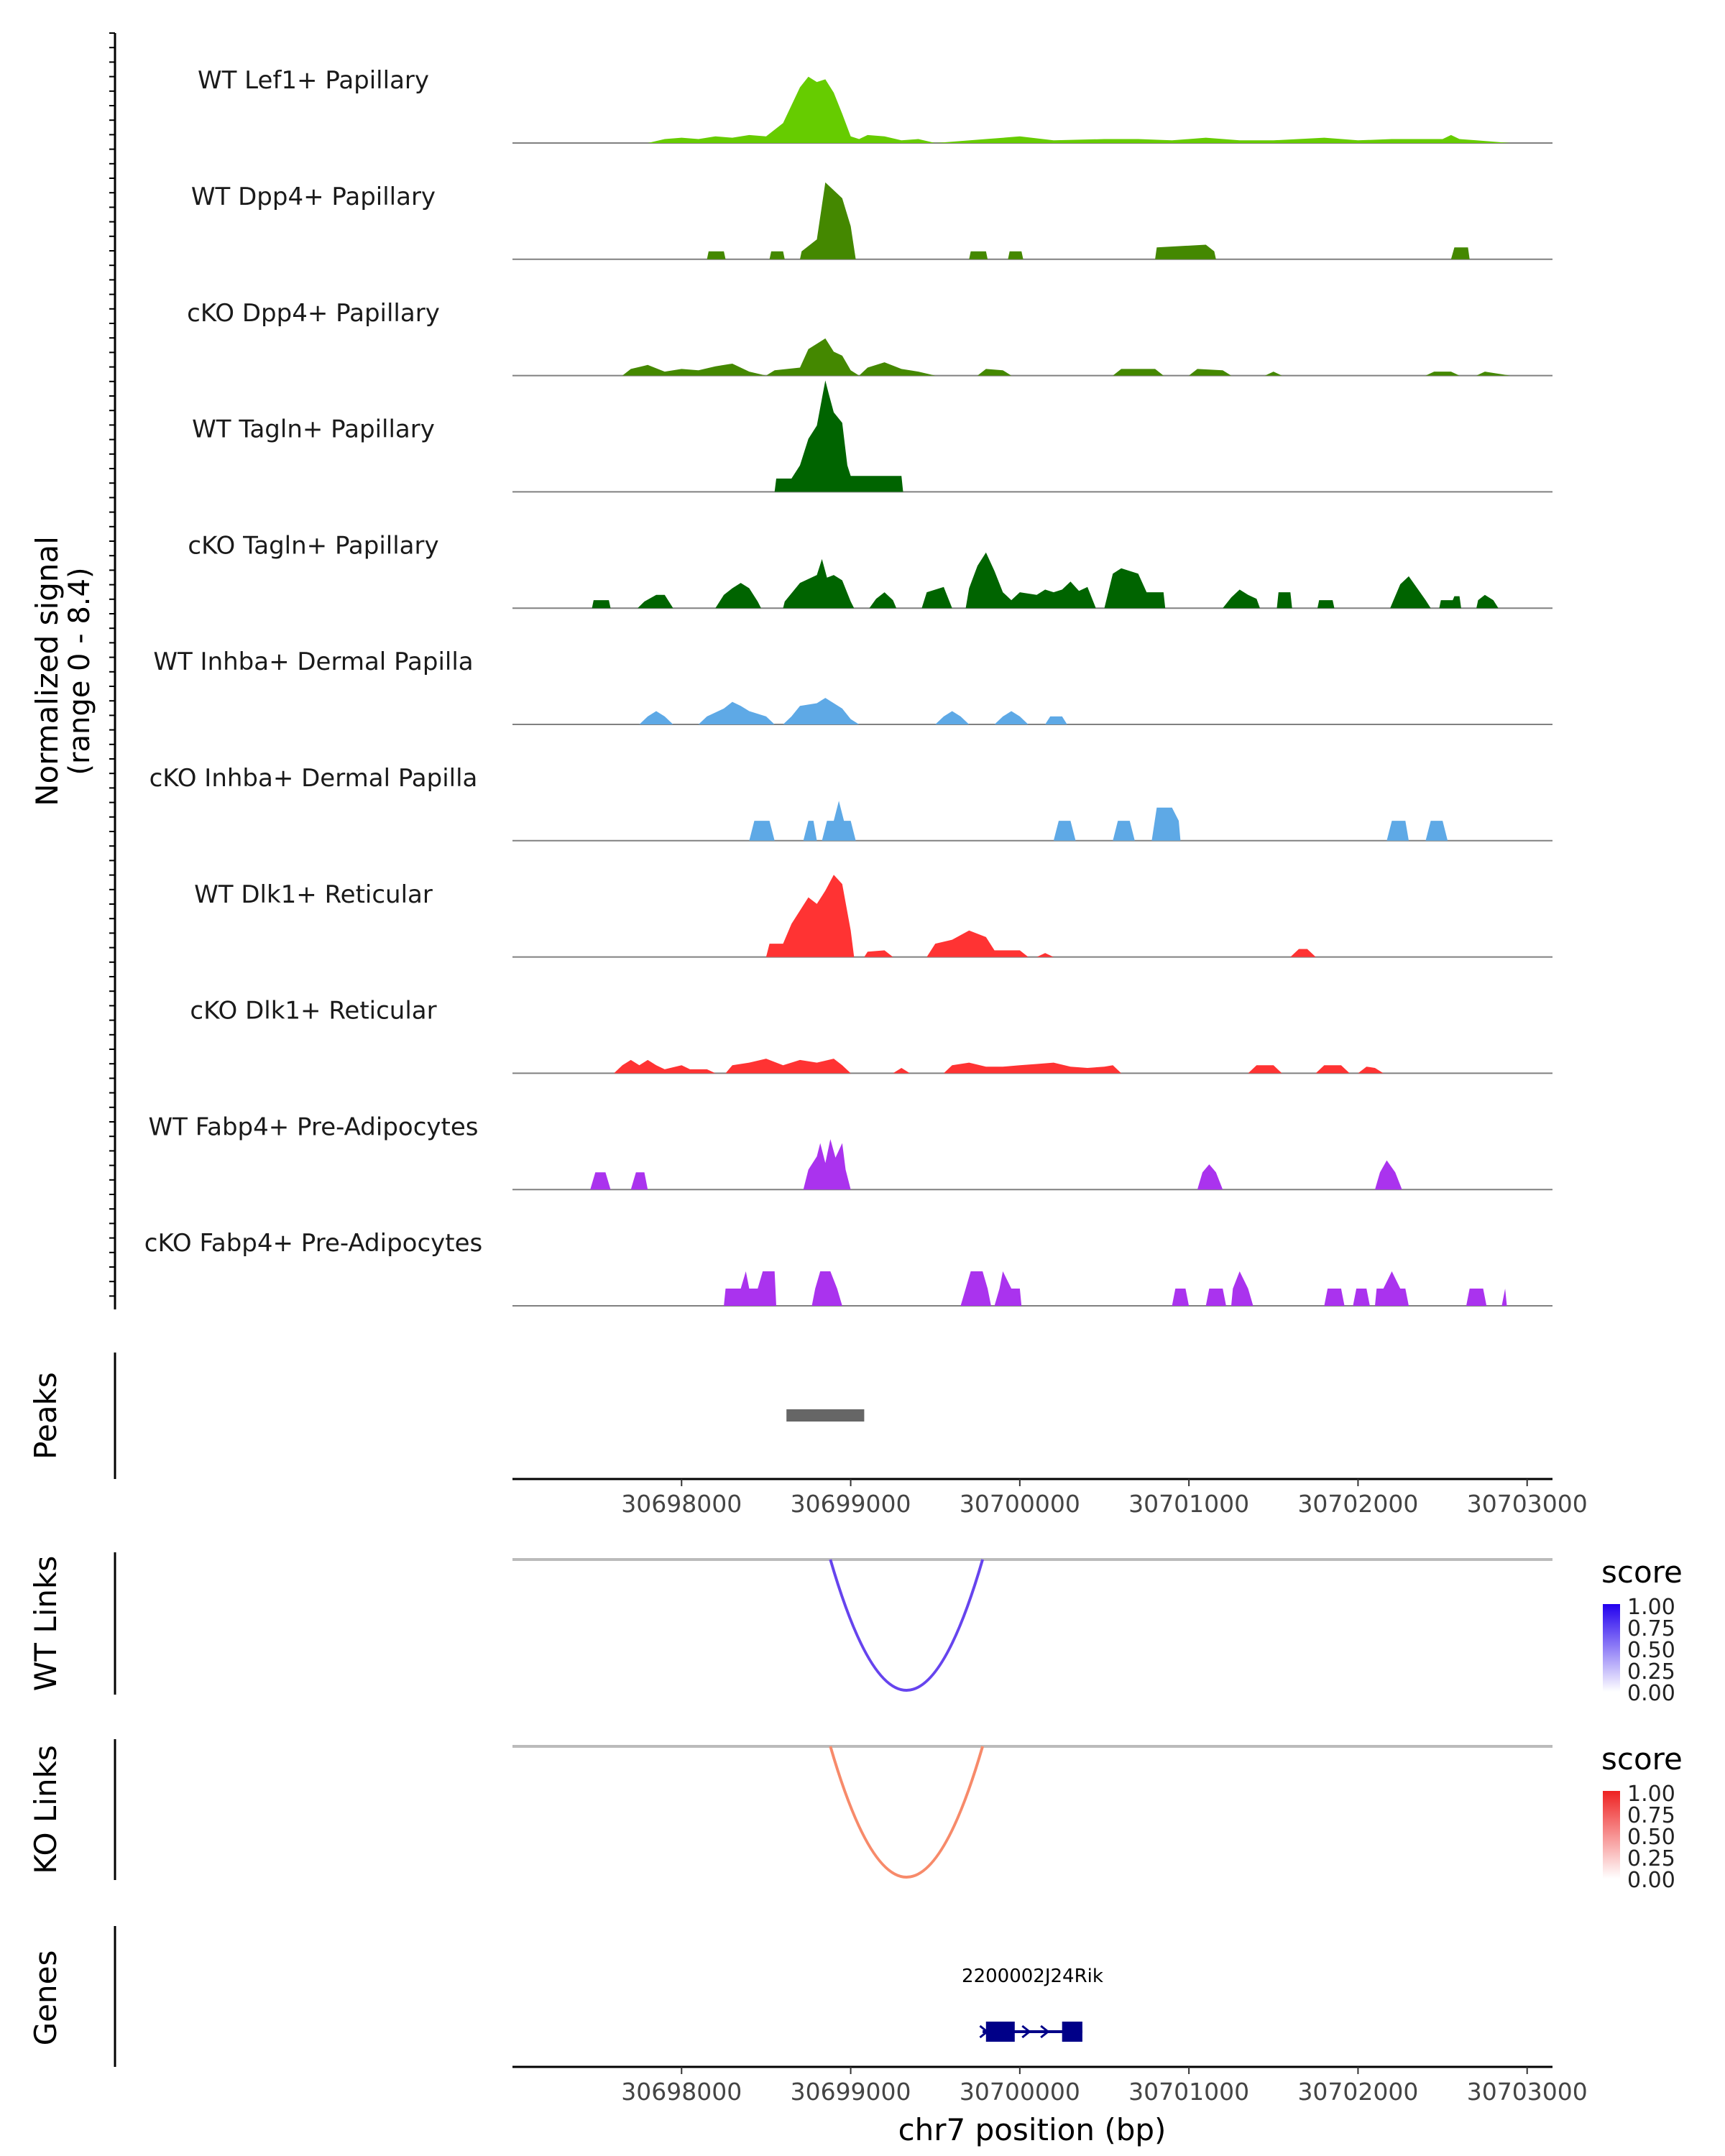  I want to click on gene-label: 2200002J24Rik, so click(1032, 1977).